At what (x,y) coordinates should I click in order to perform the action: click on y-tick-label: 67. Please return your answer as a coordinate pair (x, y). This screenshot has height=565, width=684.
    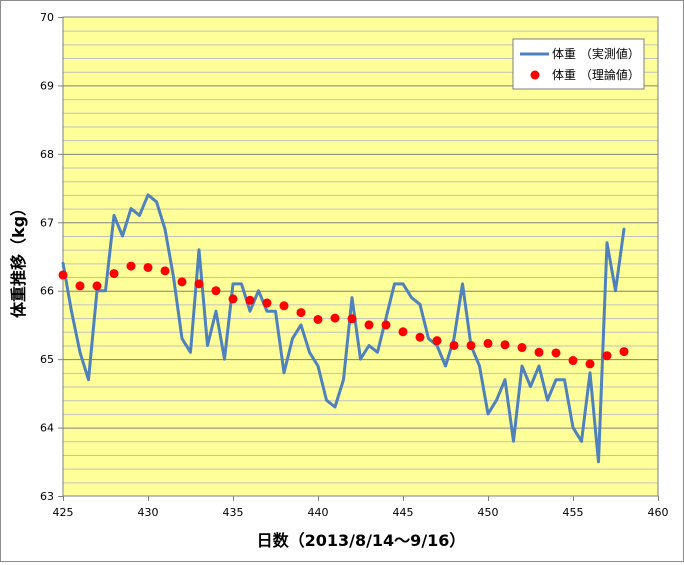
    Looking at the image, I should click on (47, 222).